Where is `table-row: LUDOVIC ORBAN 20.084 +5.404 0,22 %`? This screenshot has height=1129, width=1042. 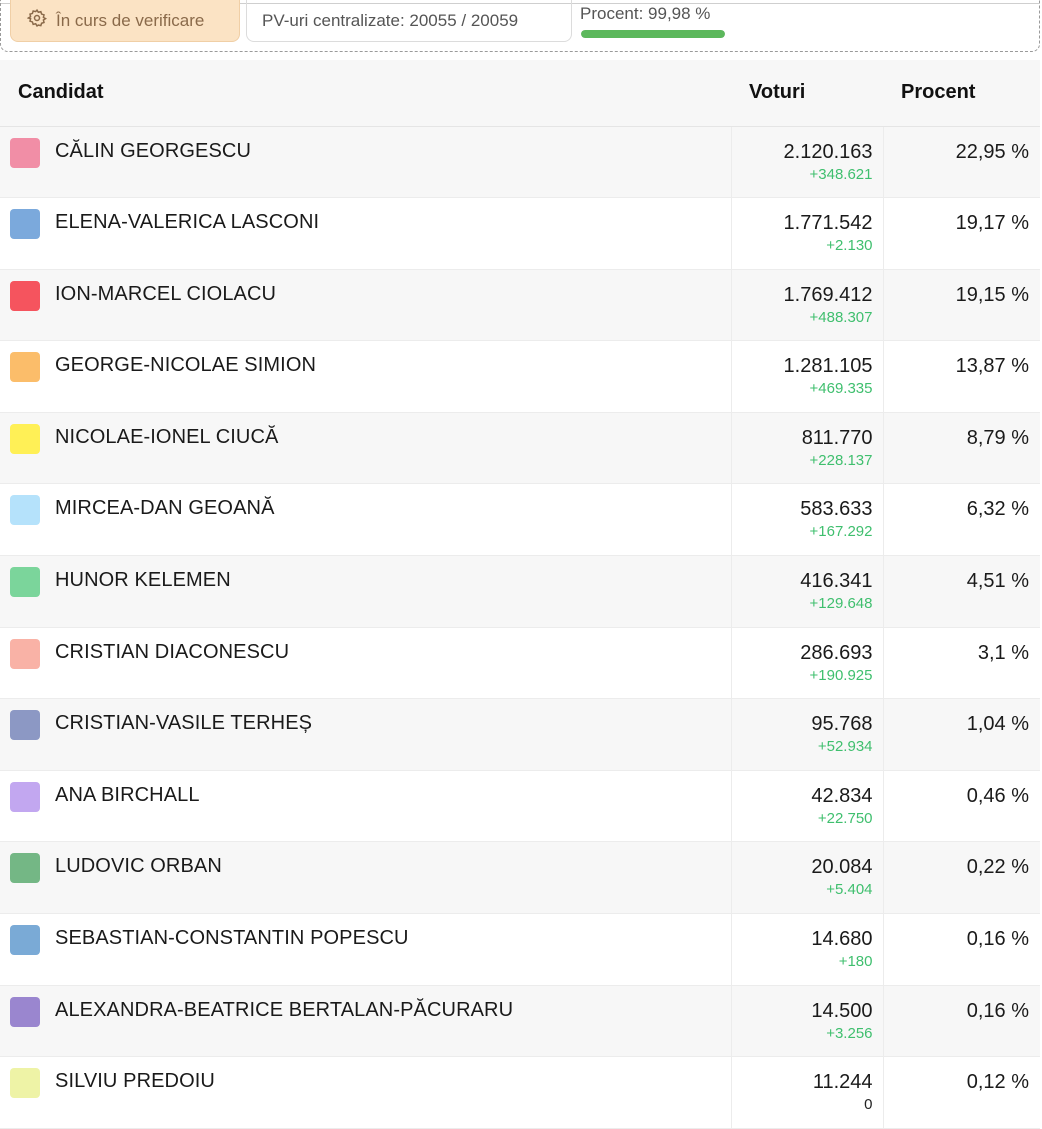 table-row: LUDOVIC ORBAN 20.084 +5.404 0,22 % is located at coordinates (520, 878).